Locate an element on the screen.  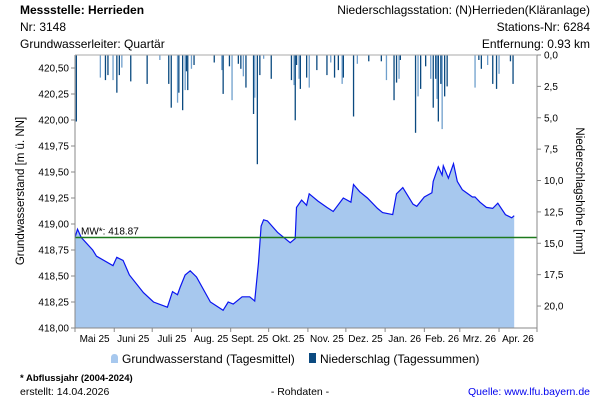
x-tick-label: Sept. 25 is located at coordinates (250, 339).